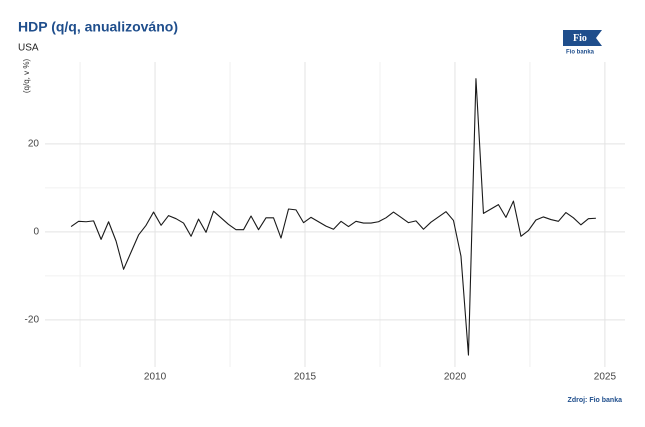  I want to click on y-tick-label: 0, so click(36, 232).